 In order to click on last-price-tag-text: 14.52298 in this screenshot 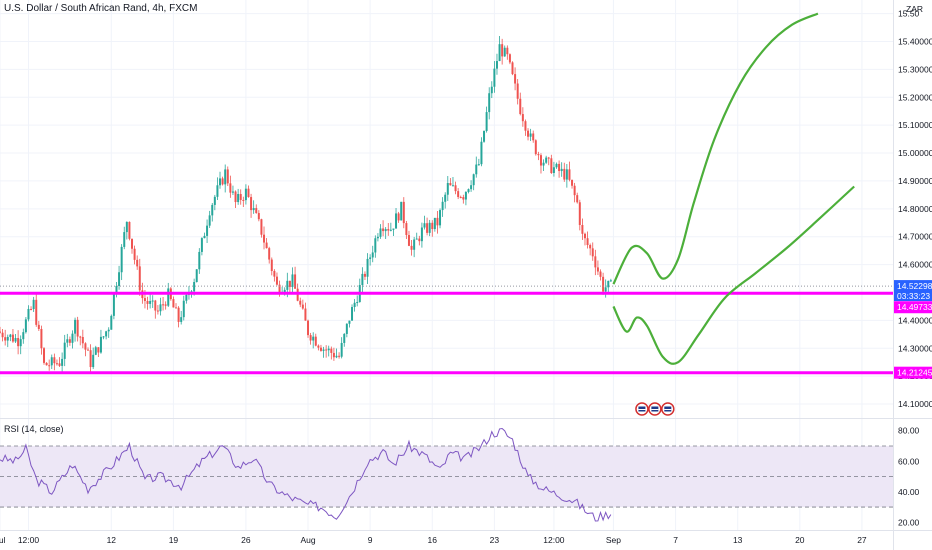, I will do `click(914, 286)`.